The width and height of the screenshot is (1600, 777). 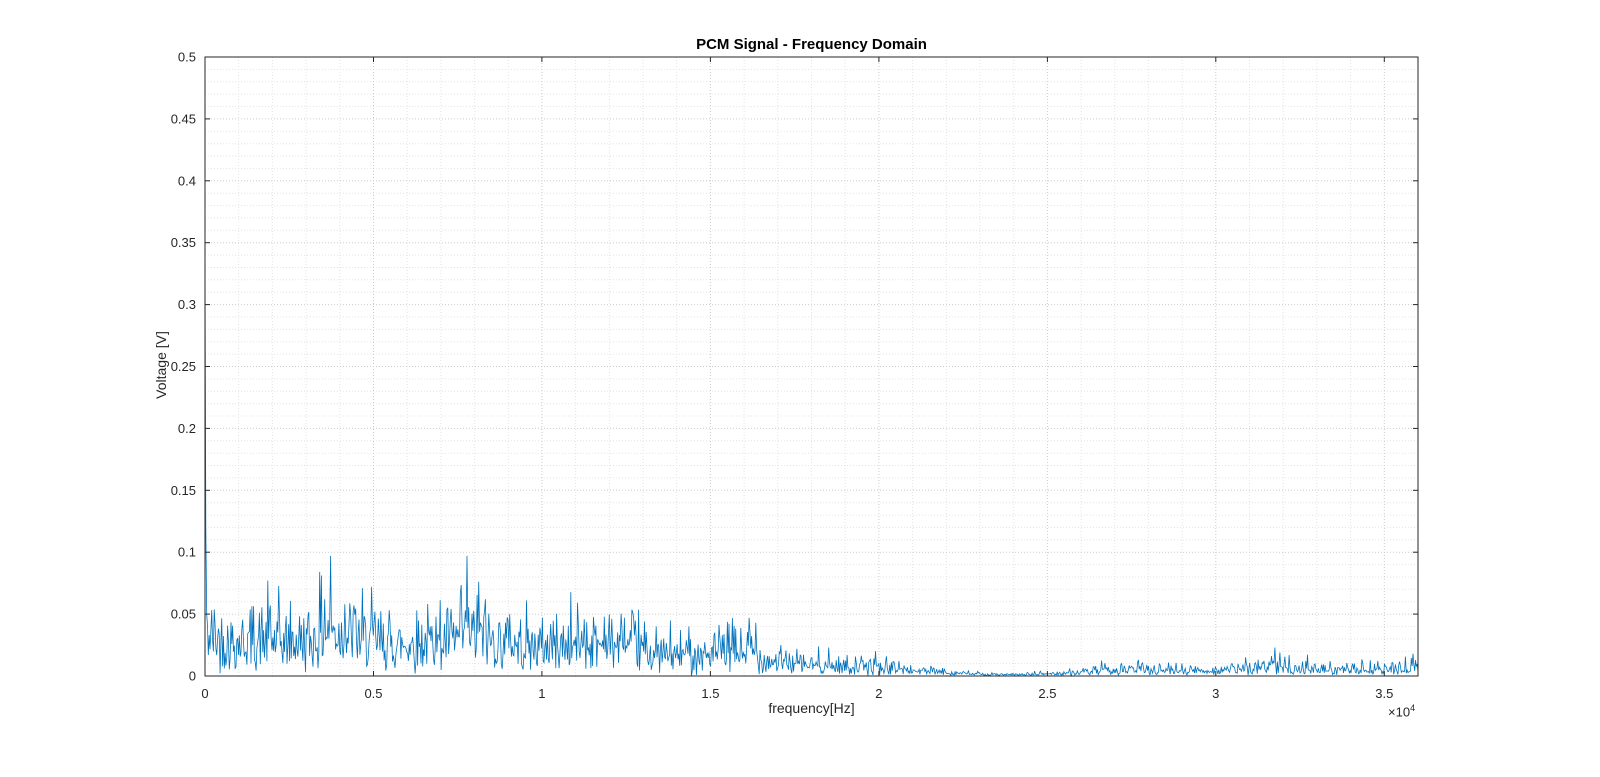 What do you see at coordinates (204, 693) in the screenshot?
I see `x-tick-label: 0` at bounding box center [204, 693].